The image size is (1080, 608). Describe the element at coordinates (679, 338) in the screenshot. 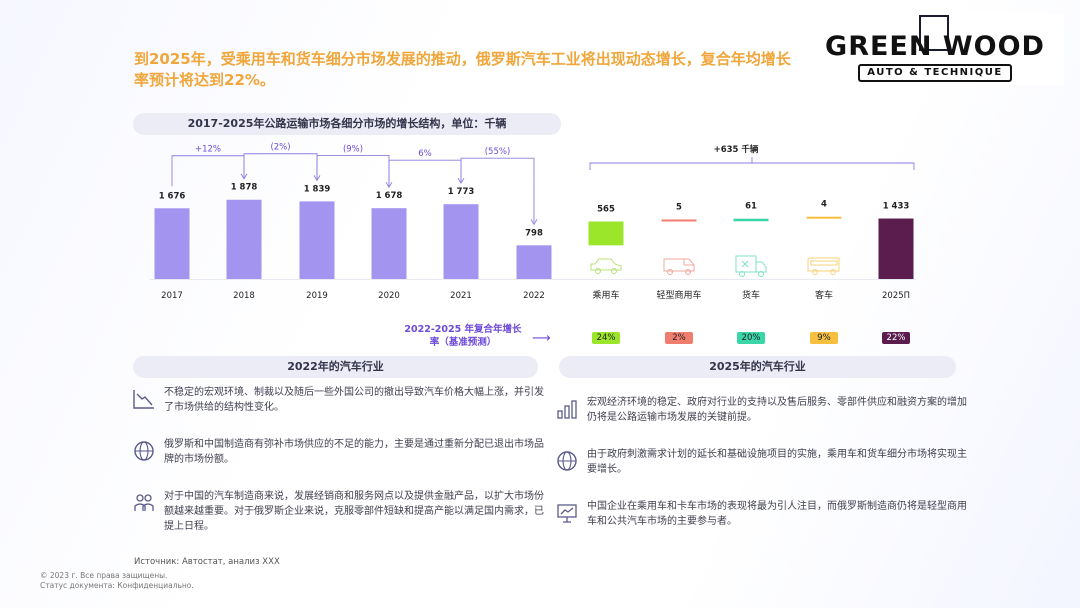

I see `cagr-badge: 2%` at that location.